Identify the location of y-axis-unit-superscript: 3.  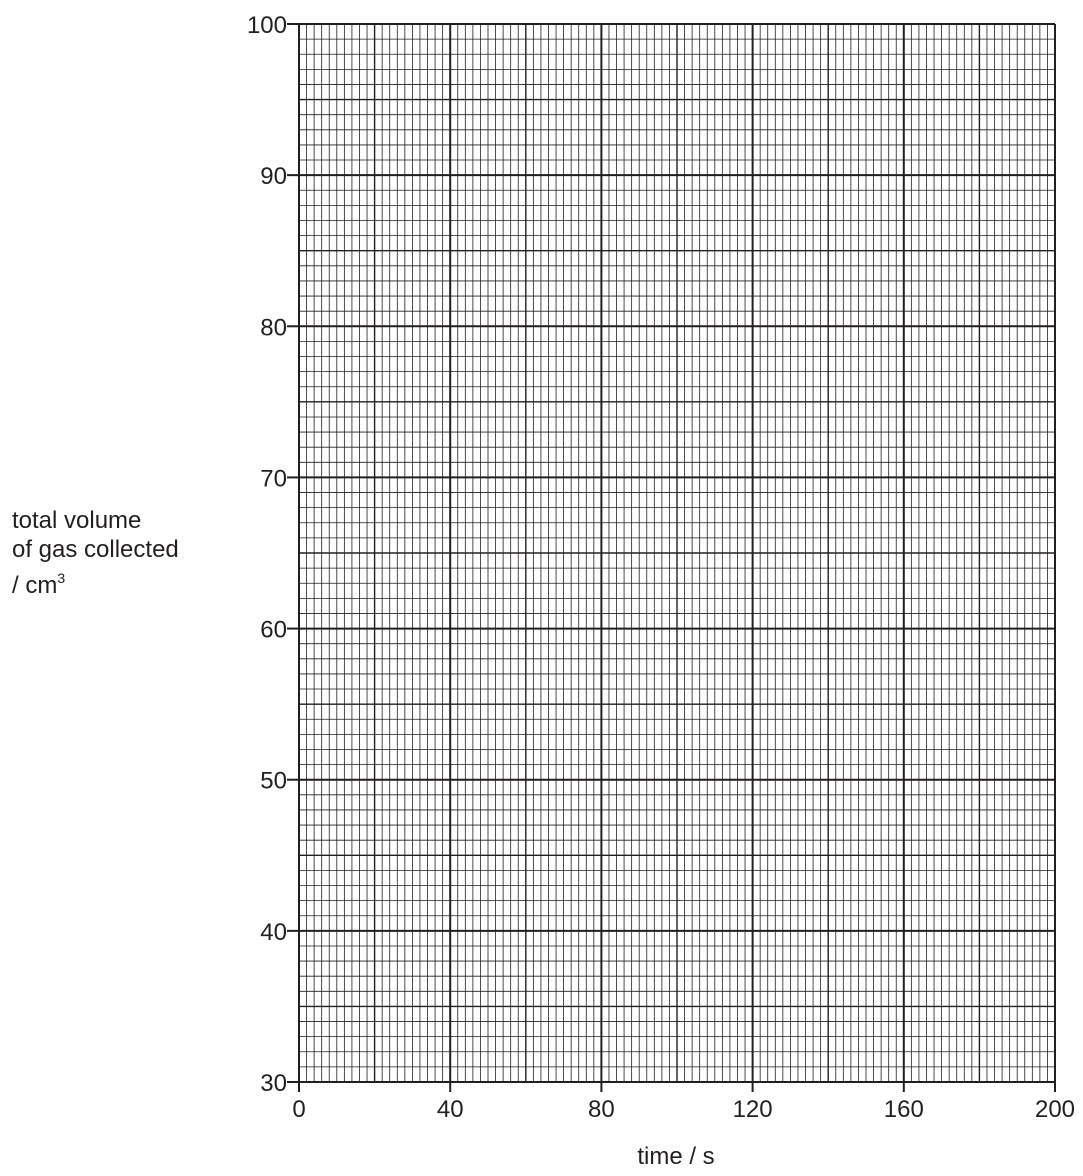
(61, 578).